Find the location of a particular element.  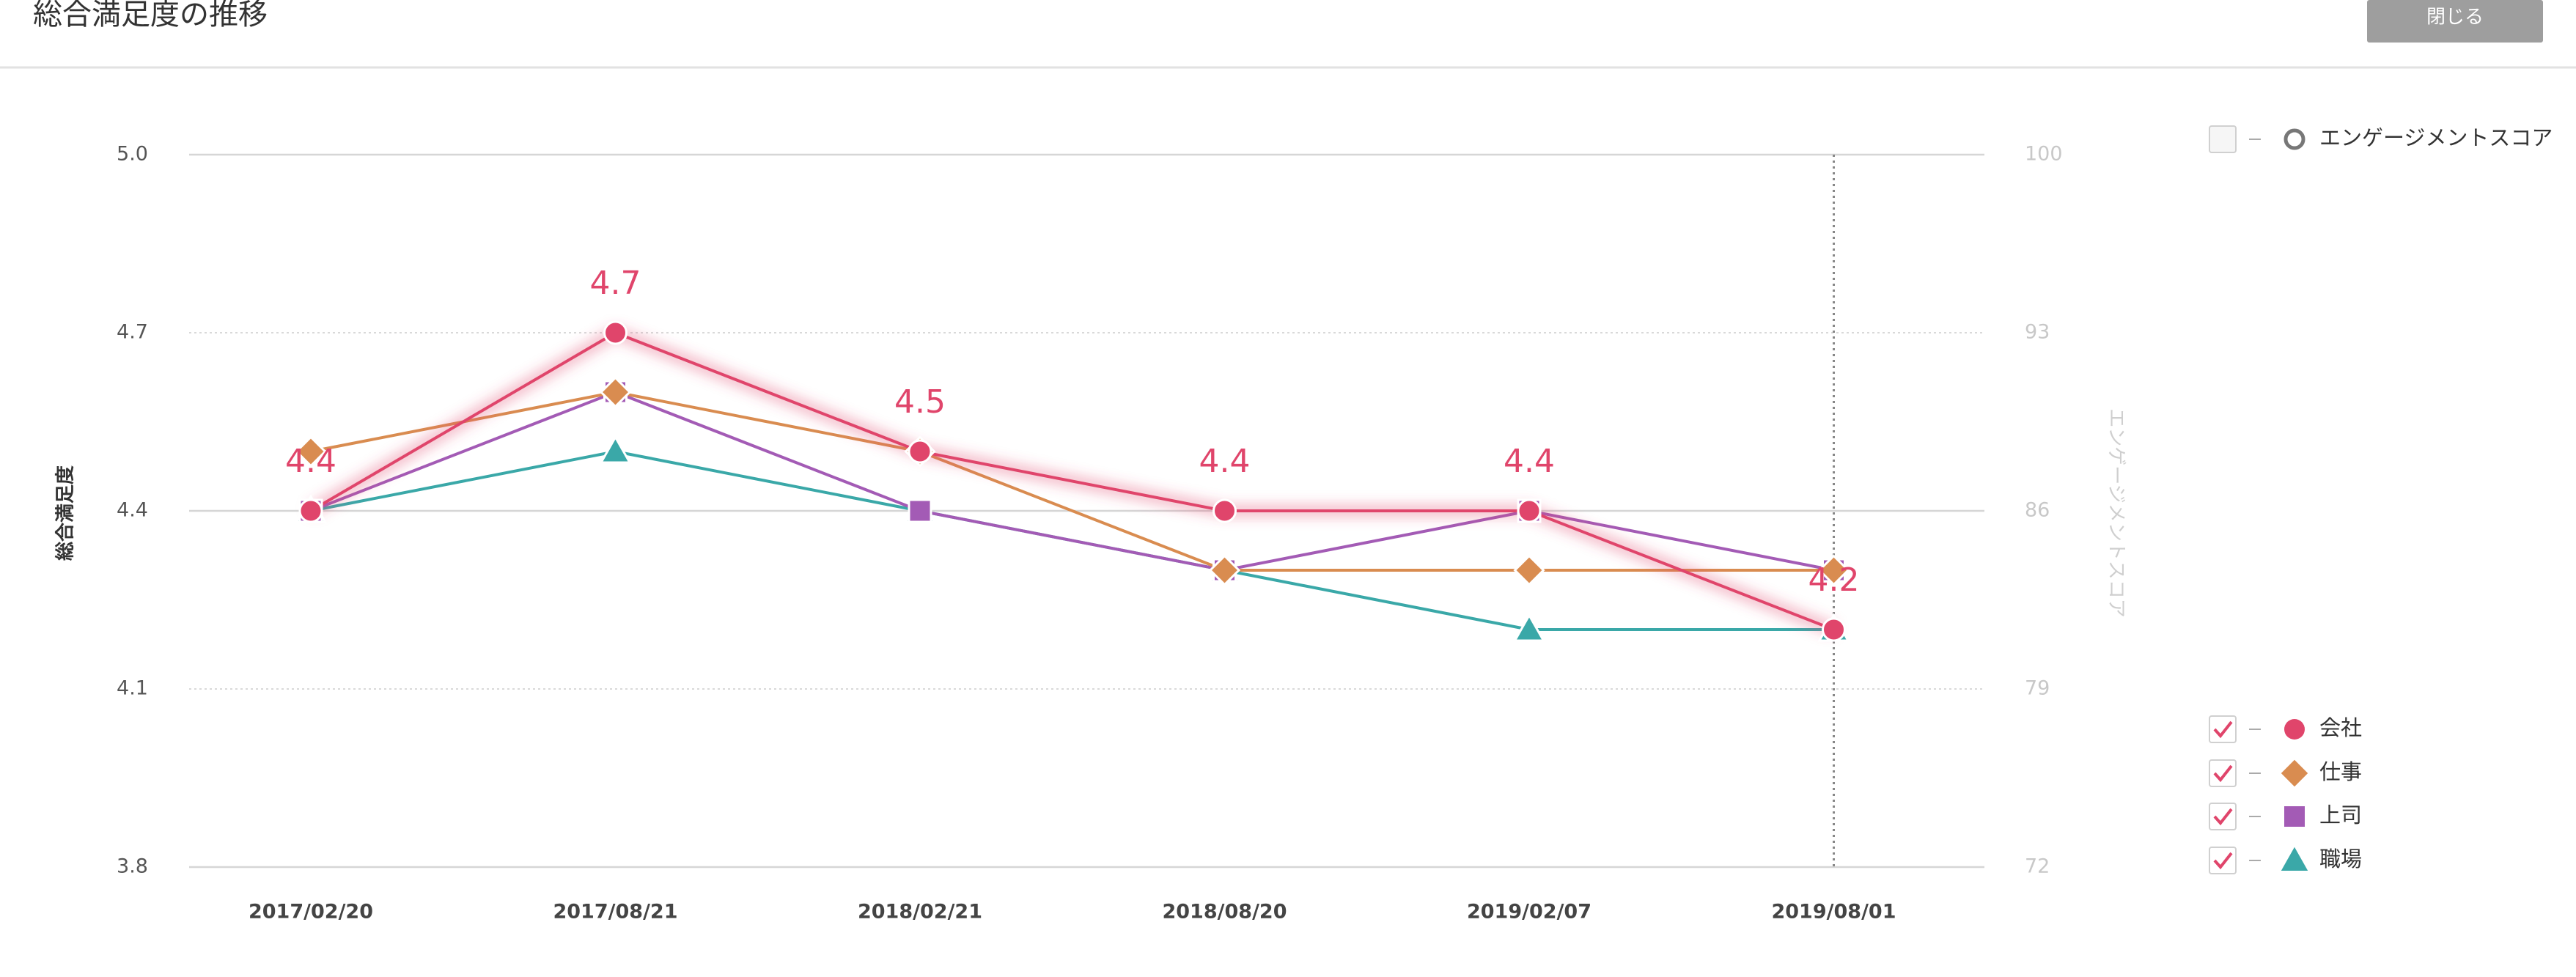

data-label: 4.2 is located at coordinates (1834, 580).